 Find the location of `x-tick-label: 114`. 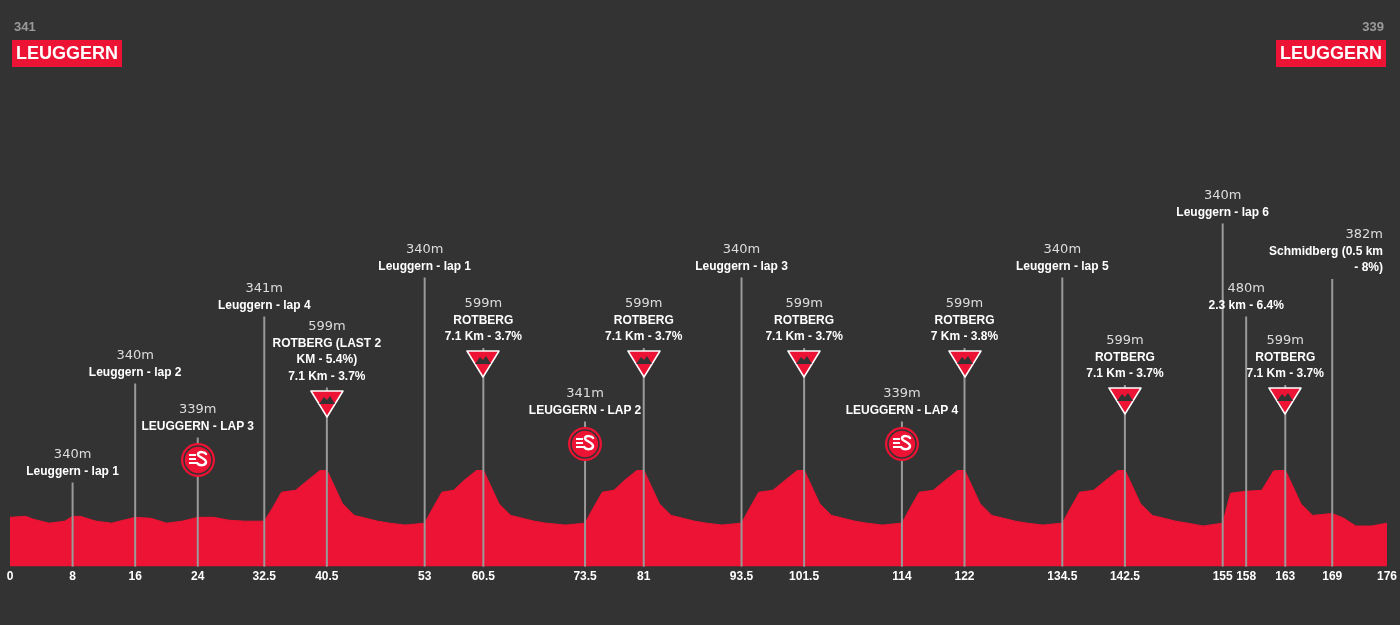

x-tick-label: 114 is located at coordinates (902, 576).